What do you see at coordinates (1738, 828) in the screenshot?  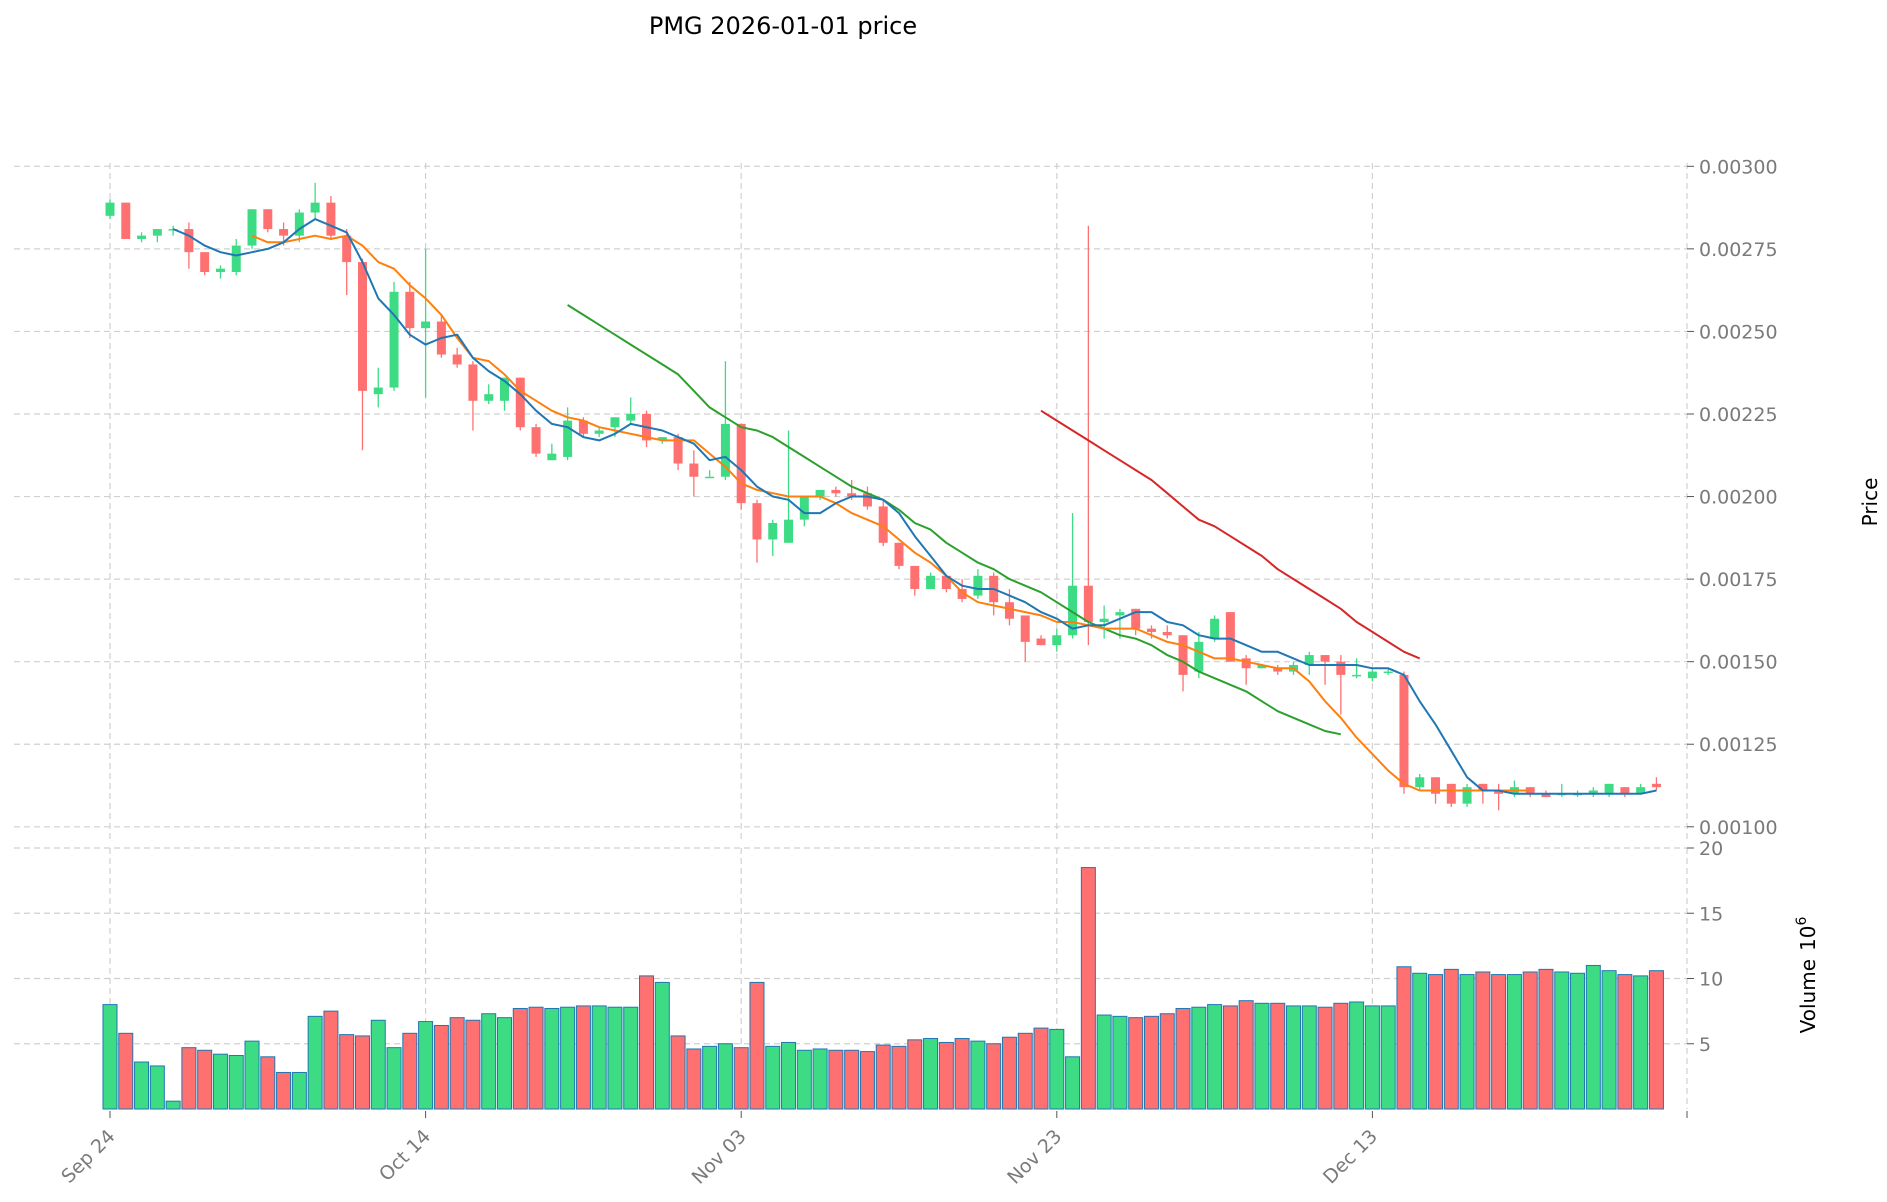 I see `price-tick-label: 0.00100` at bounding box center [1738, 828].